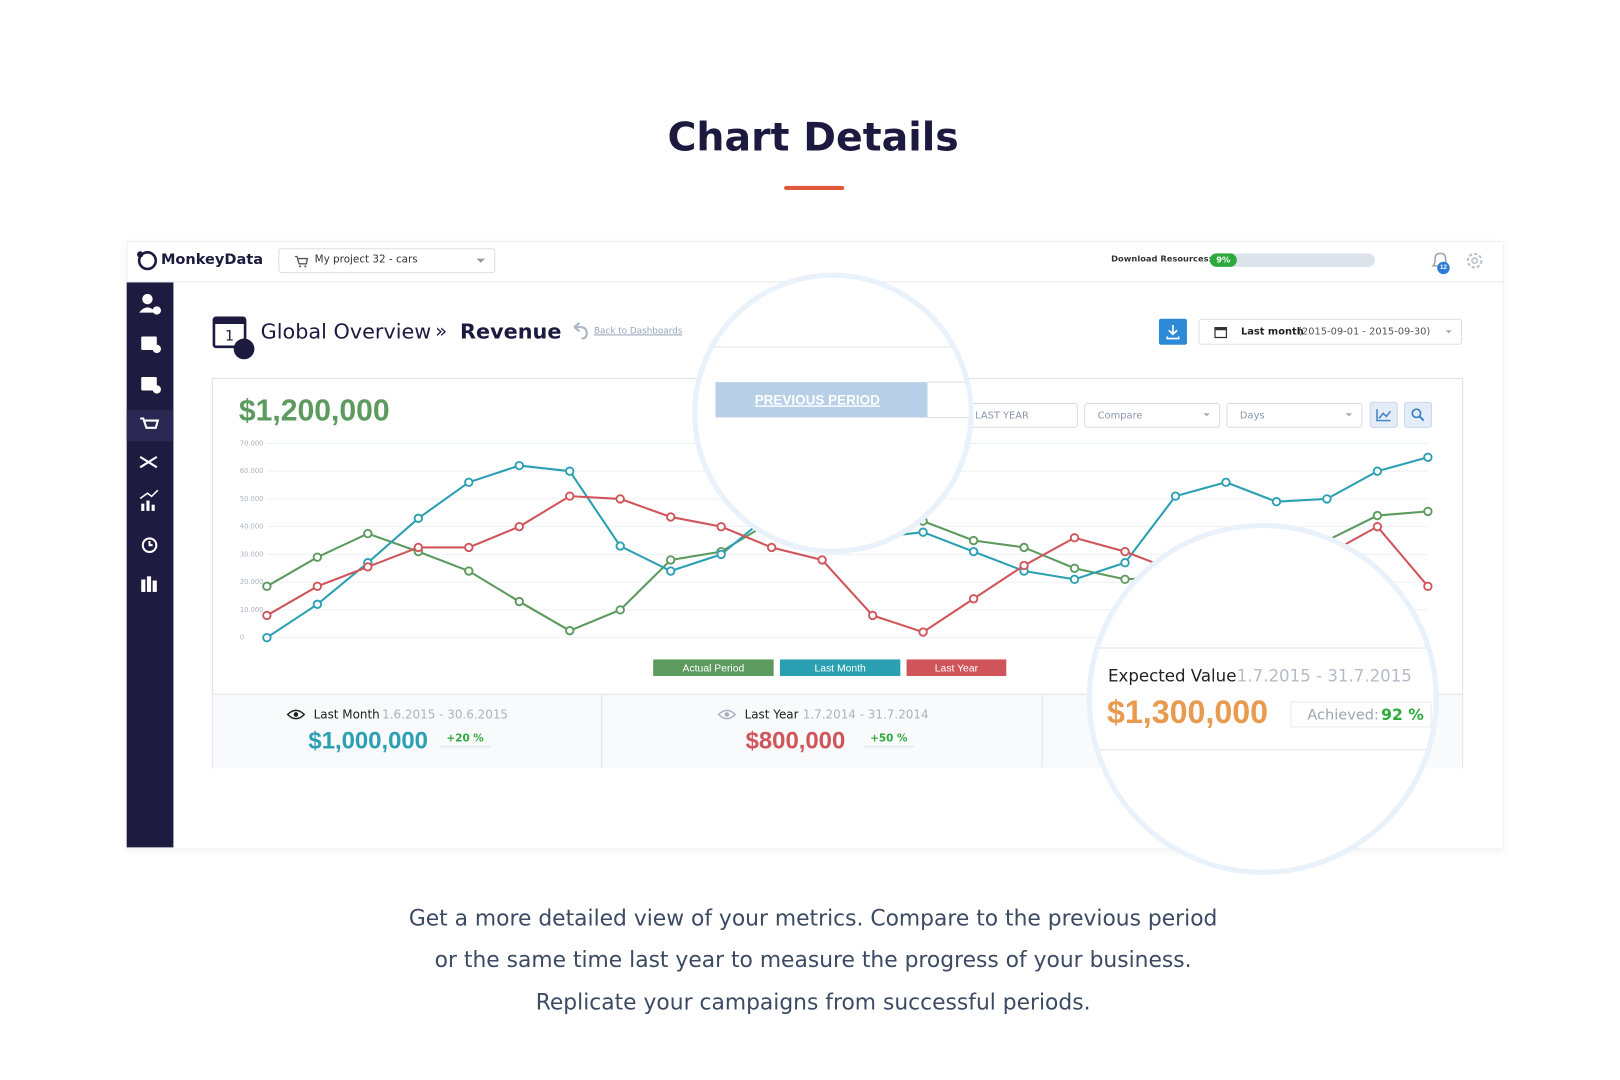 This screenshot has width=1620, height=1080. What do you see at coordinates (1172, 331) in the screenshot?
I see `download-button` at bounding box center [1172, 331].